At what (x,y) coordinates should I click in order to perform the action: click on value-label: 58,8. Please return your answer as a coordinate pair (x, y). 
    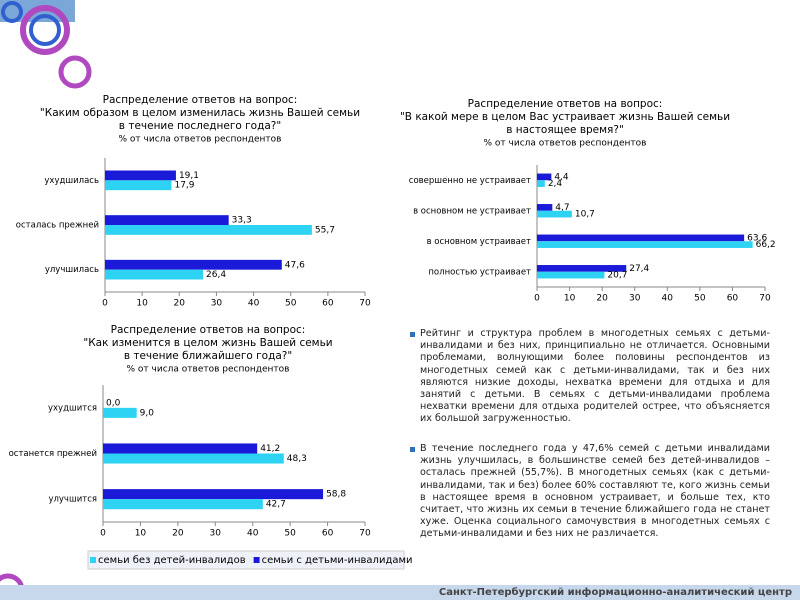
    Looking at the image, I should click on (336, 495).